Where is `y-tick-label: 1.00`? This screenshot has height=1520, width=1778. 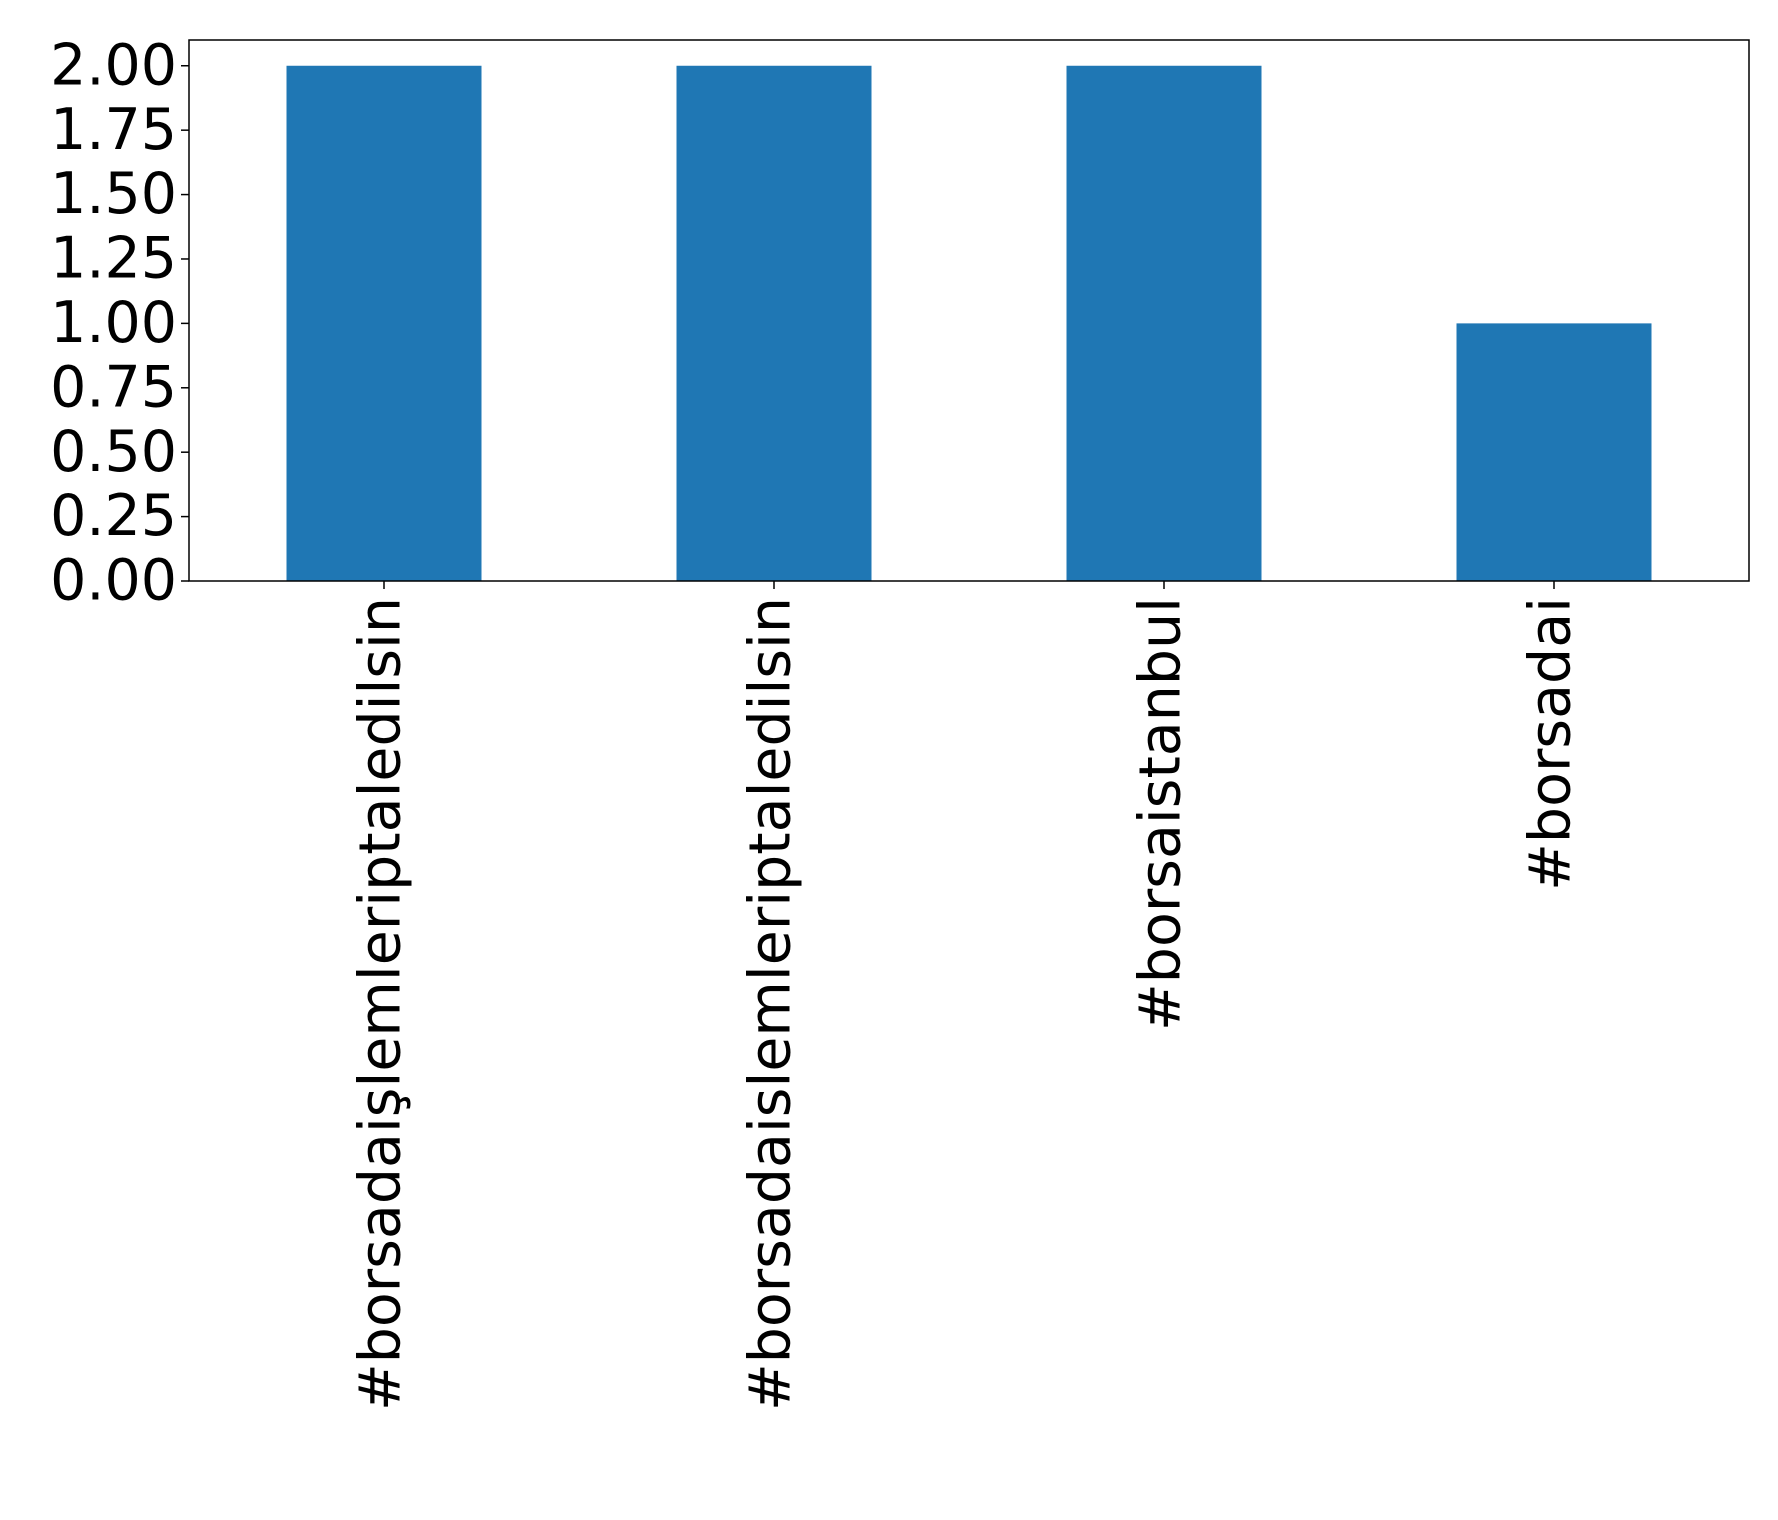
y-tick-label: 1.00 is located at coordinates (113, 323).